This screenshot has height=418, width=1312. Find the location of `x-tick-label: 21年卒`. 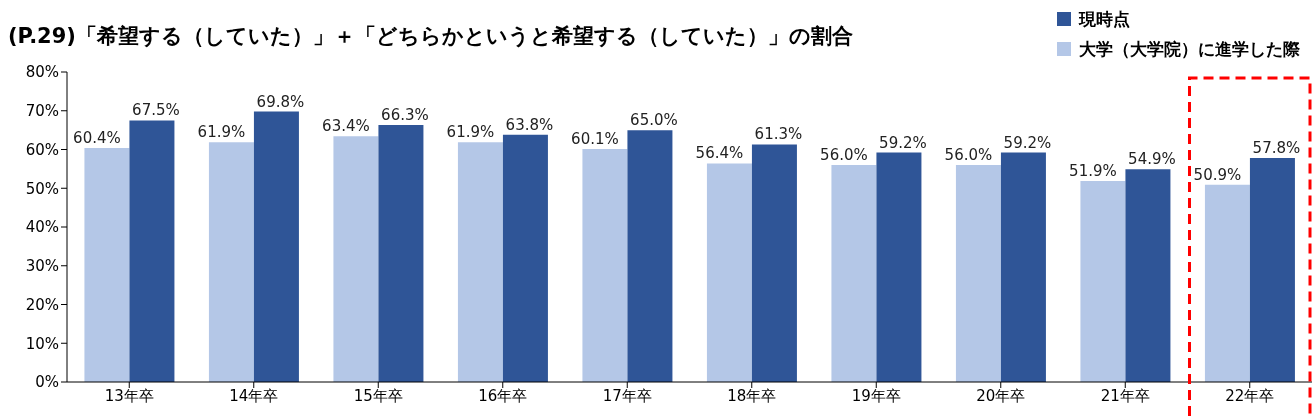

x-tick-label: 21年卒 is located at coordinates (1125, 395).